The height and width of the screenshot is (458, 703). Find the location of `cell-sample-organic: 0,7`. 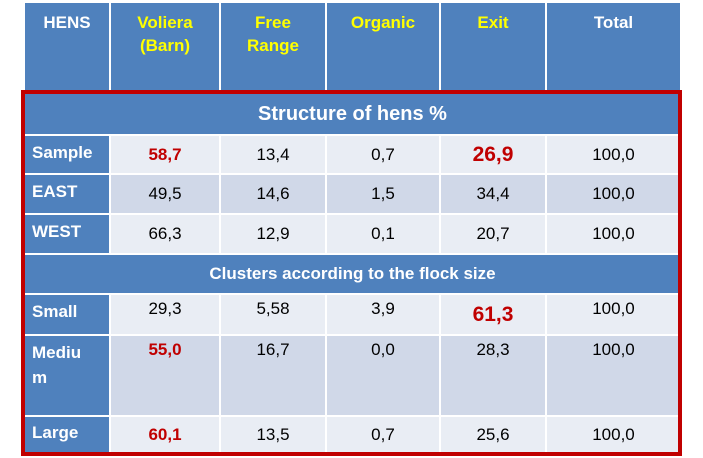

cell-sample-organic: 0,7 is located at coordinates (383, 154).